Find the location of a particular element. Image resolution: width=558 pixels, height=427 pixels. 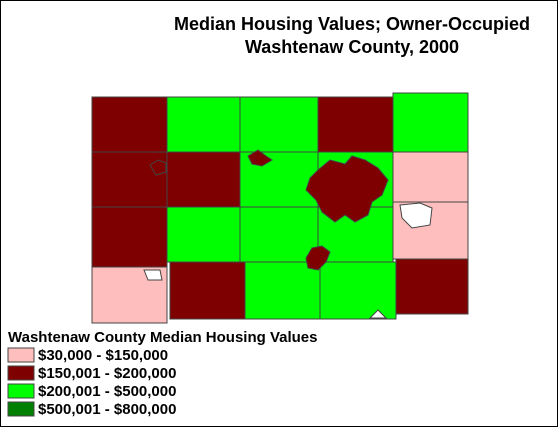

legend-label: $30,000 - $150,000 is located at coordinates (103, 355).